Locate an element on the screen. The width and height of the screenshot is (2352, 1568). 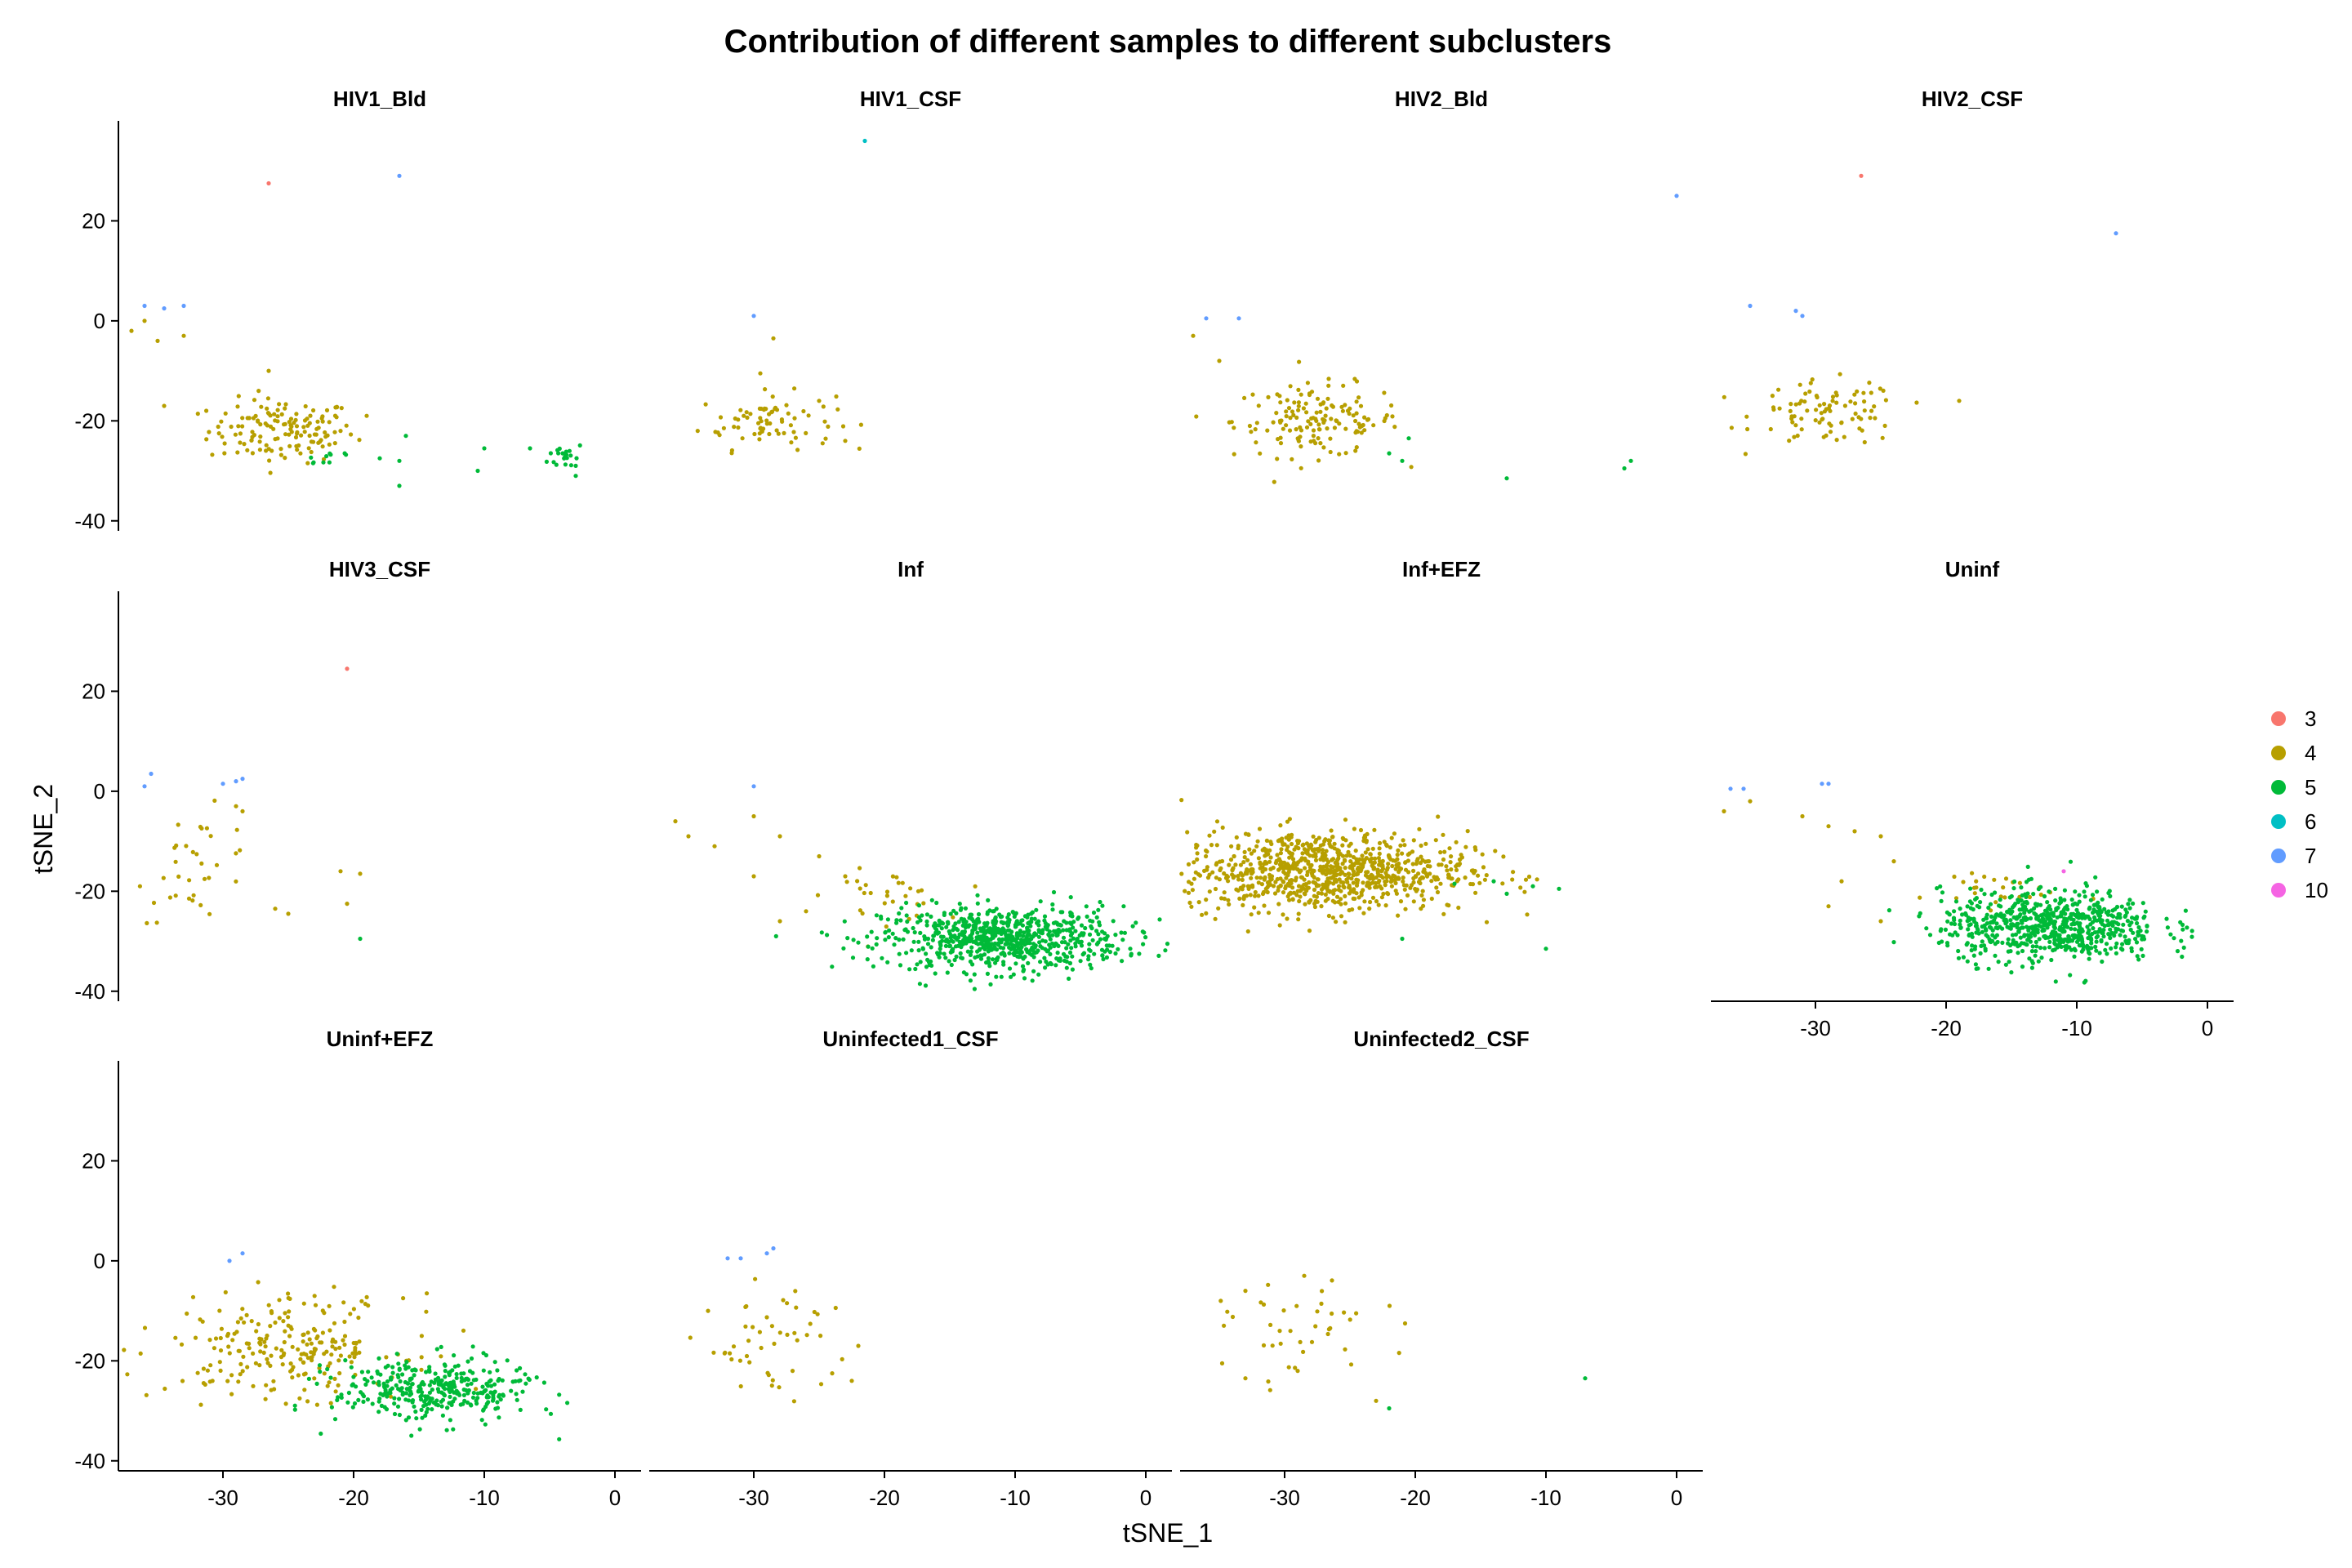
y-tick-label: -40 is located at coordinates (89, 991).